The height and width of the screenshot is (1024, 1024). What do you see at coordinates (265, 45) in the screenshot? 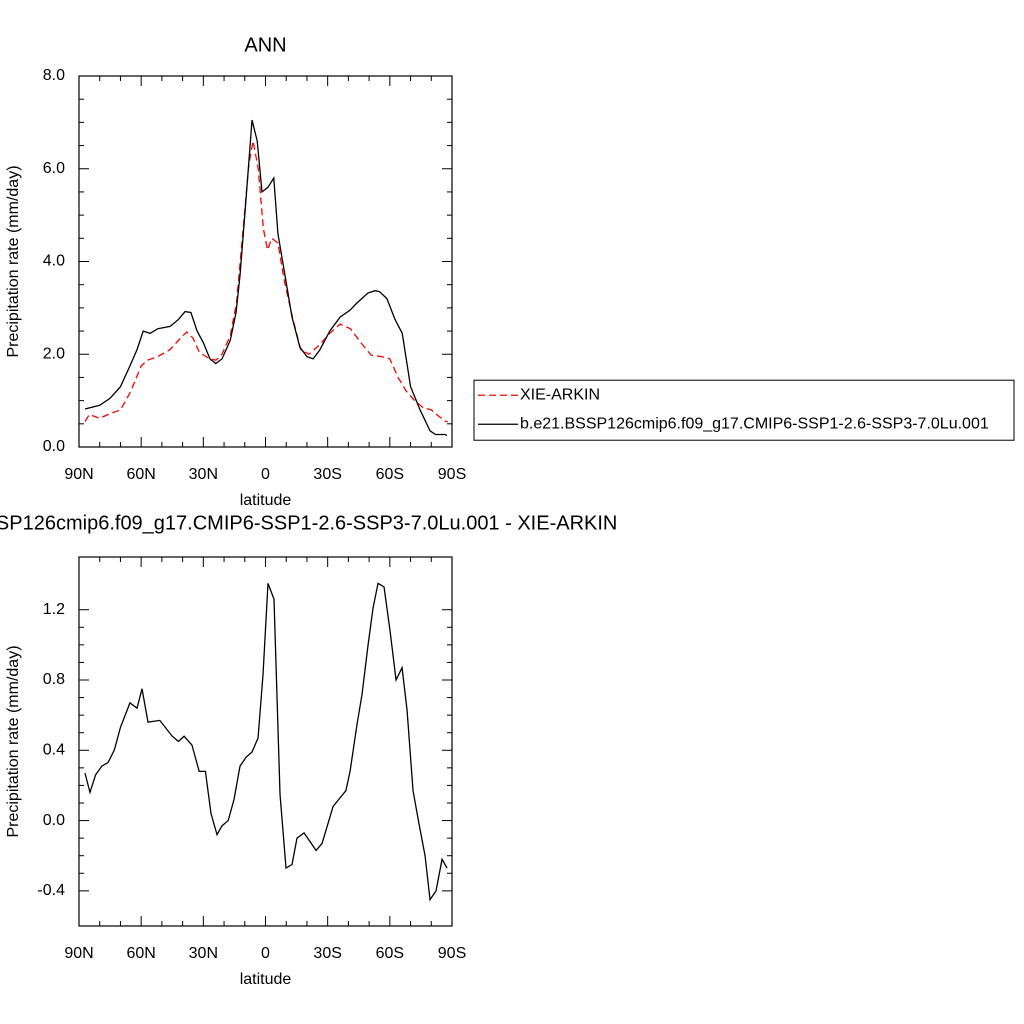
I see `chart-title: ANN` at bounding box center [265, 45].